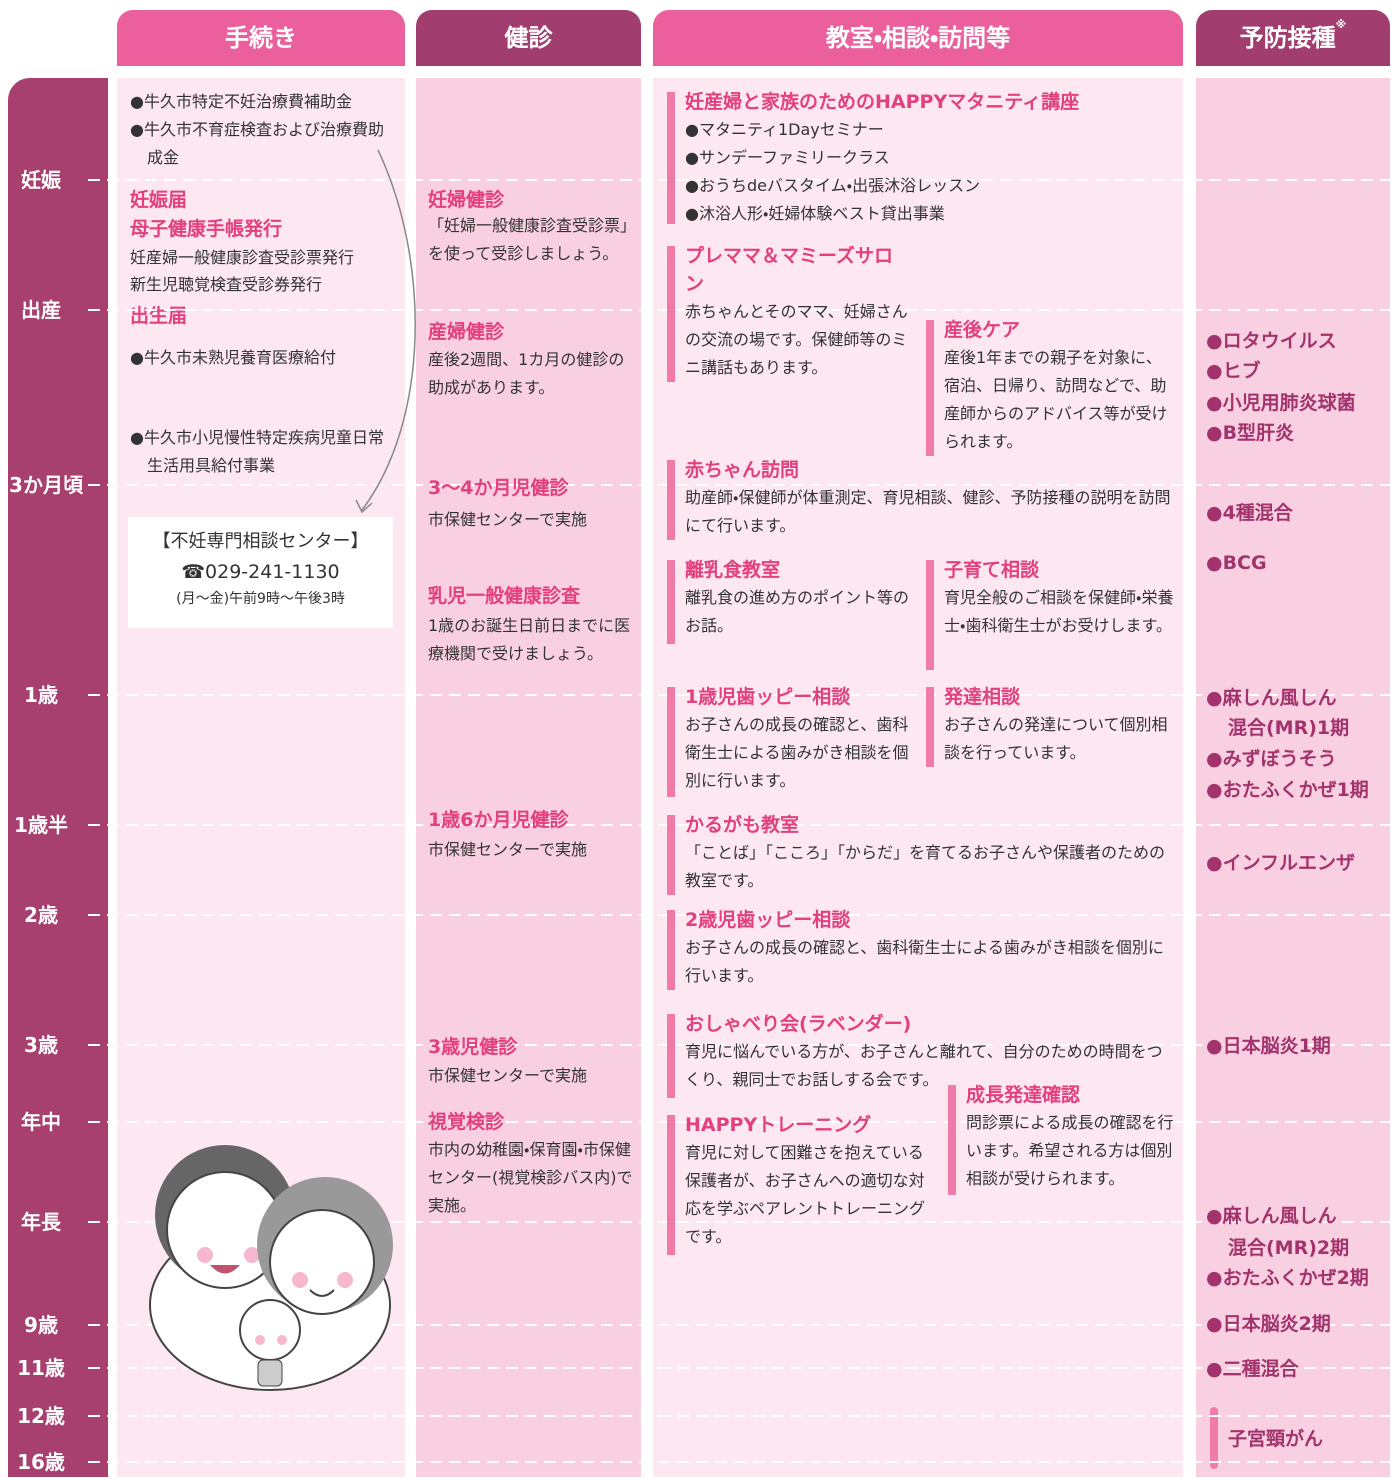 The width and height of the screenshot is (1399, 1478). What do you see at coordinates (1056, 738) in the screenshot?
I see `class-text: お子さんの発達について個別相談を行っています。` at bounding box center [1056, 738].